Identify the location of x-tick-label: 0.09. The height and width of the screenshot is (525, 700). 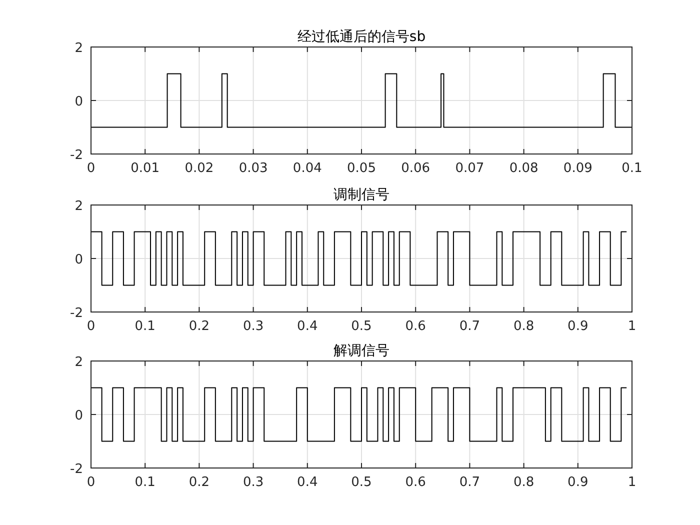
(577, 168).